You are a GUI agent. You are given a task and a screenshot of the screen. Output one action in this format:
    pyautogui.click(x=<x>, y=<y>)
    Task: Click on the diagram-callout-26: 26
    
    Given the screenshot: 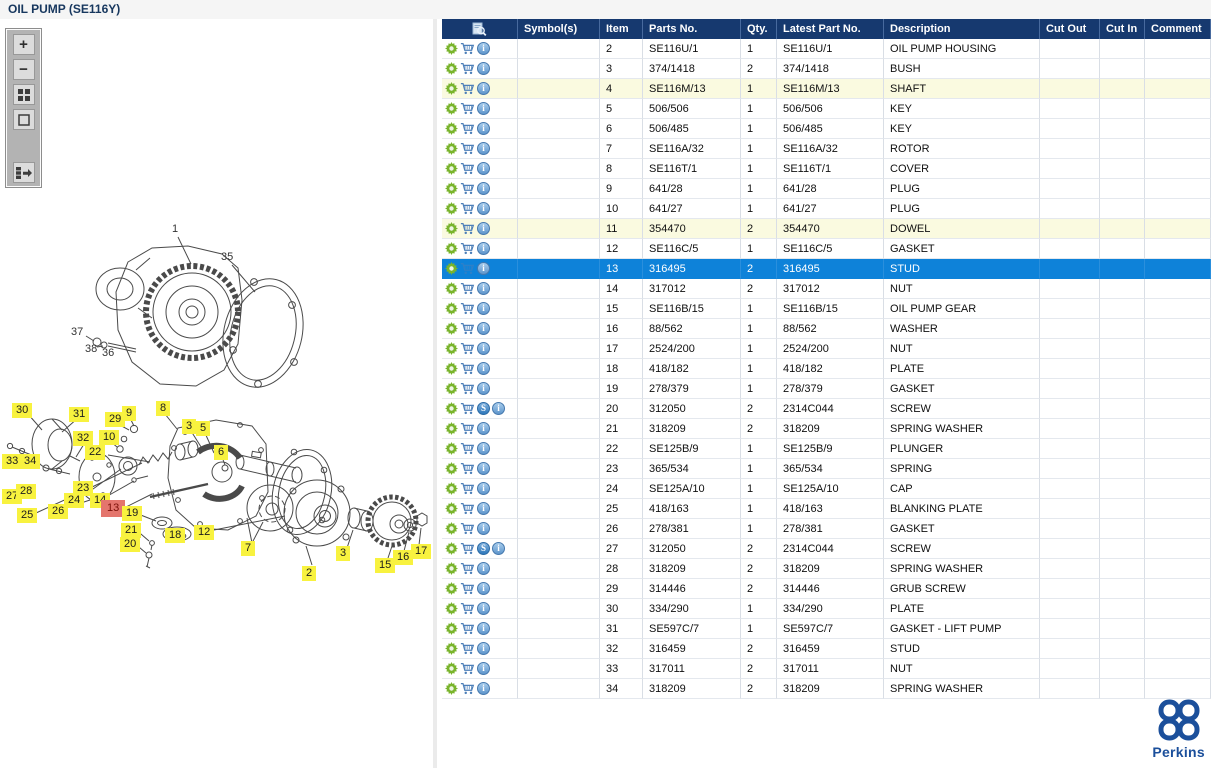 What is the action you would take?
    pyautogui.click(x=58, y=511)
    